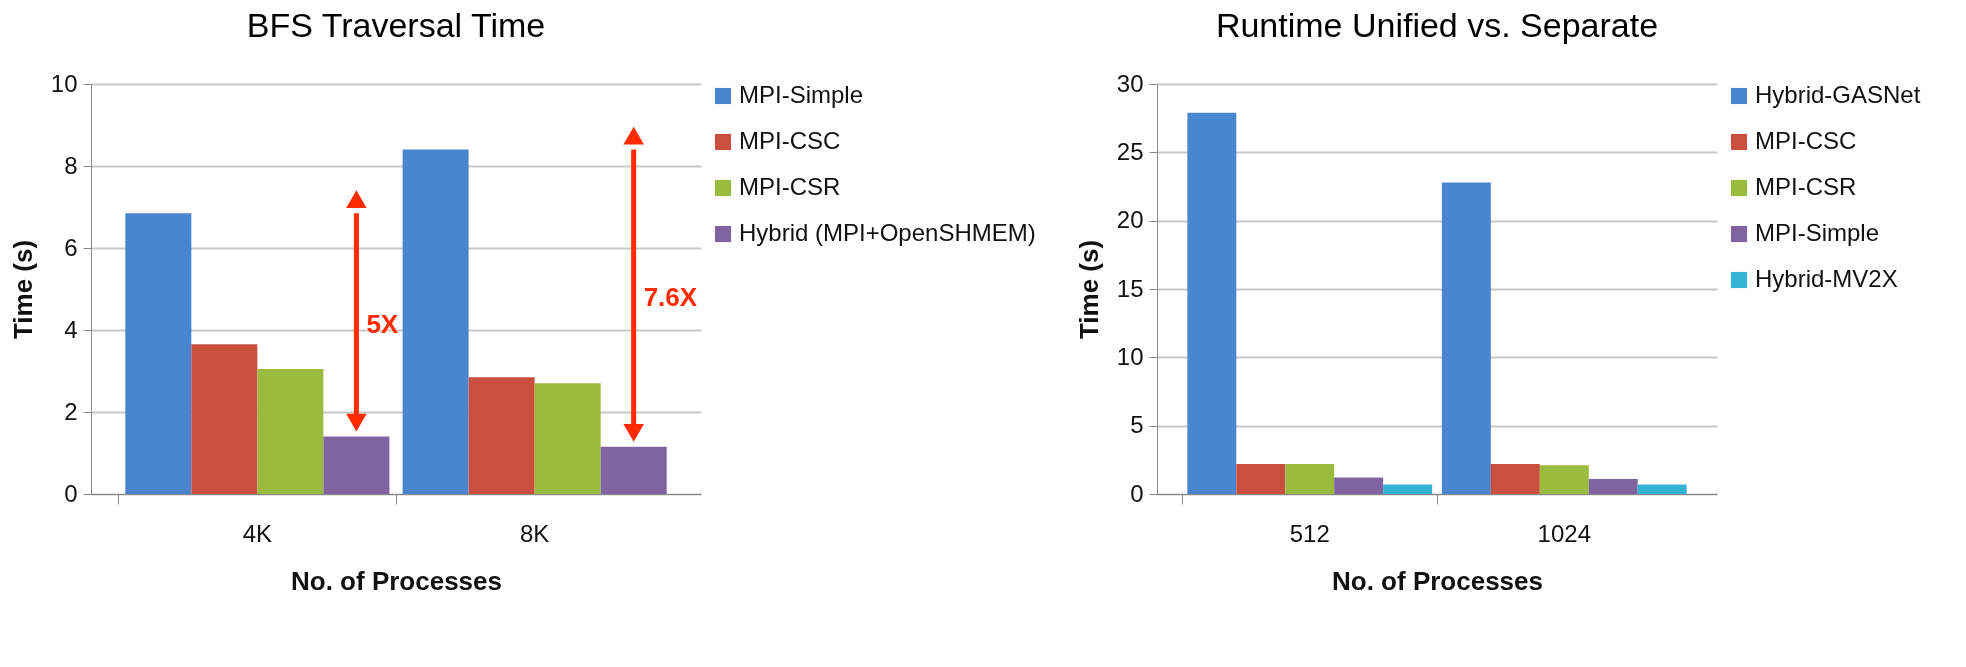 Image resolution: width=1966 pixels, height=667 pixels. What do you see at coordinates (1130, 151) in the screenshot?
I see `y-tick-label: 25` at bounding box center [1130, 151].